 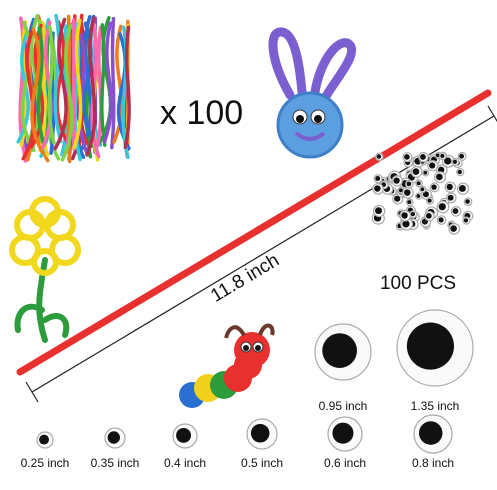 I want to click on eye-size-label: 0.4 inch, so click(x=185, y=463).